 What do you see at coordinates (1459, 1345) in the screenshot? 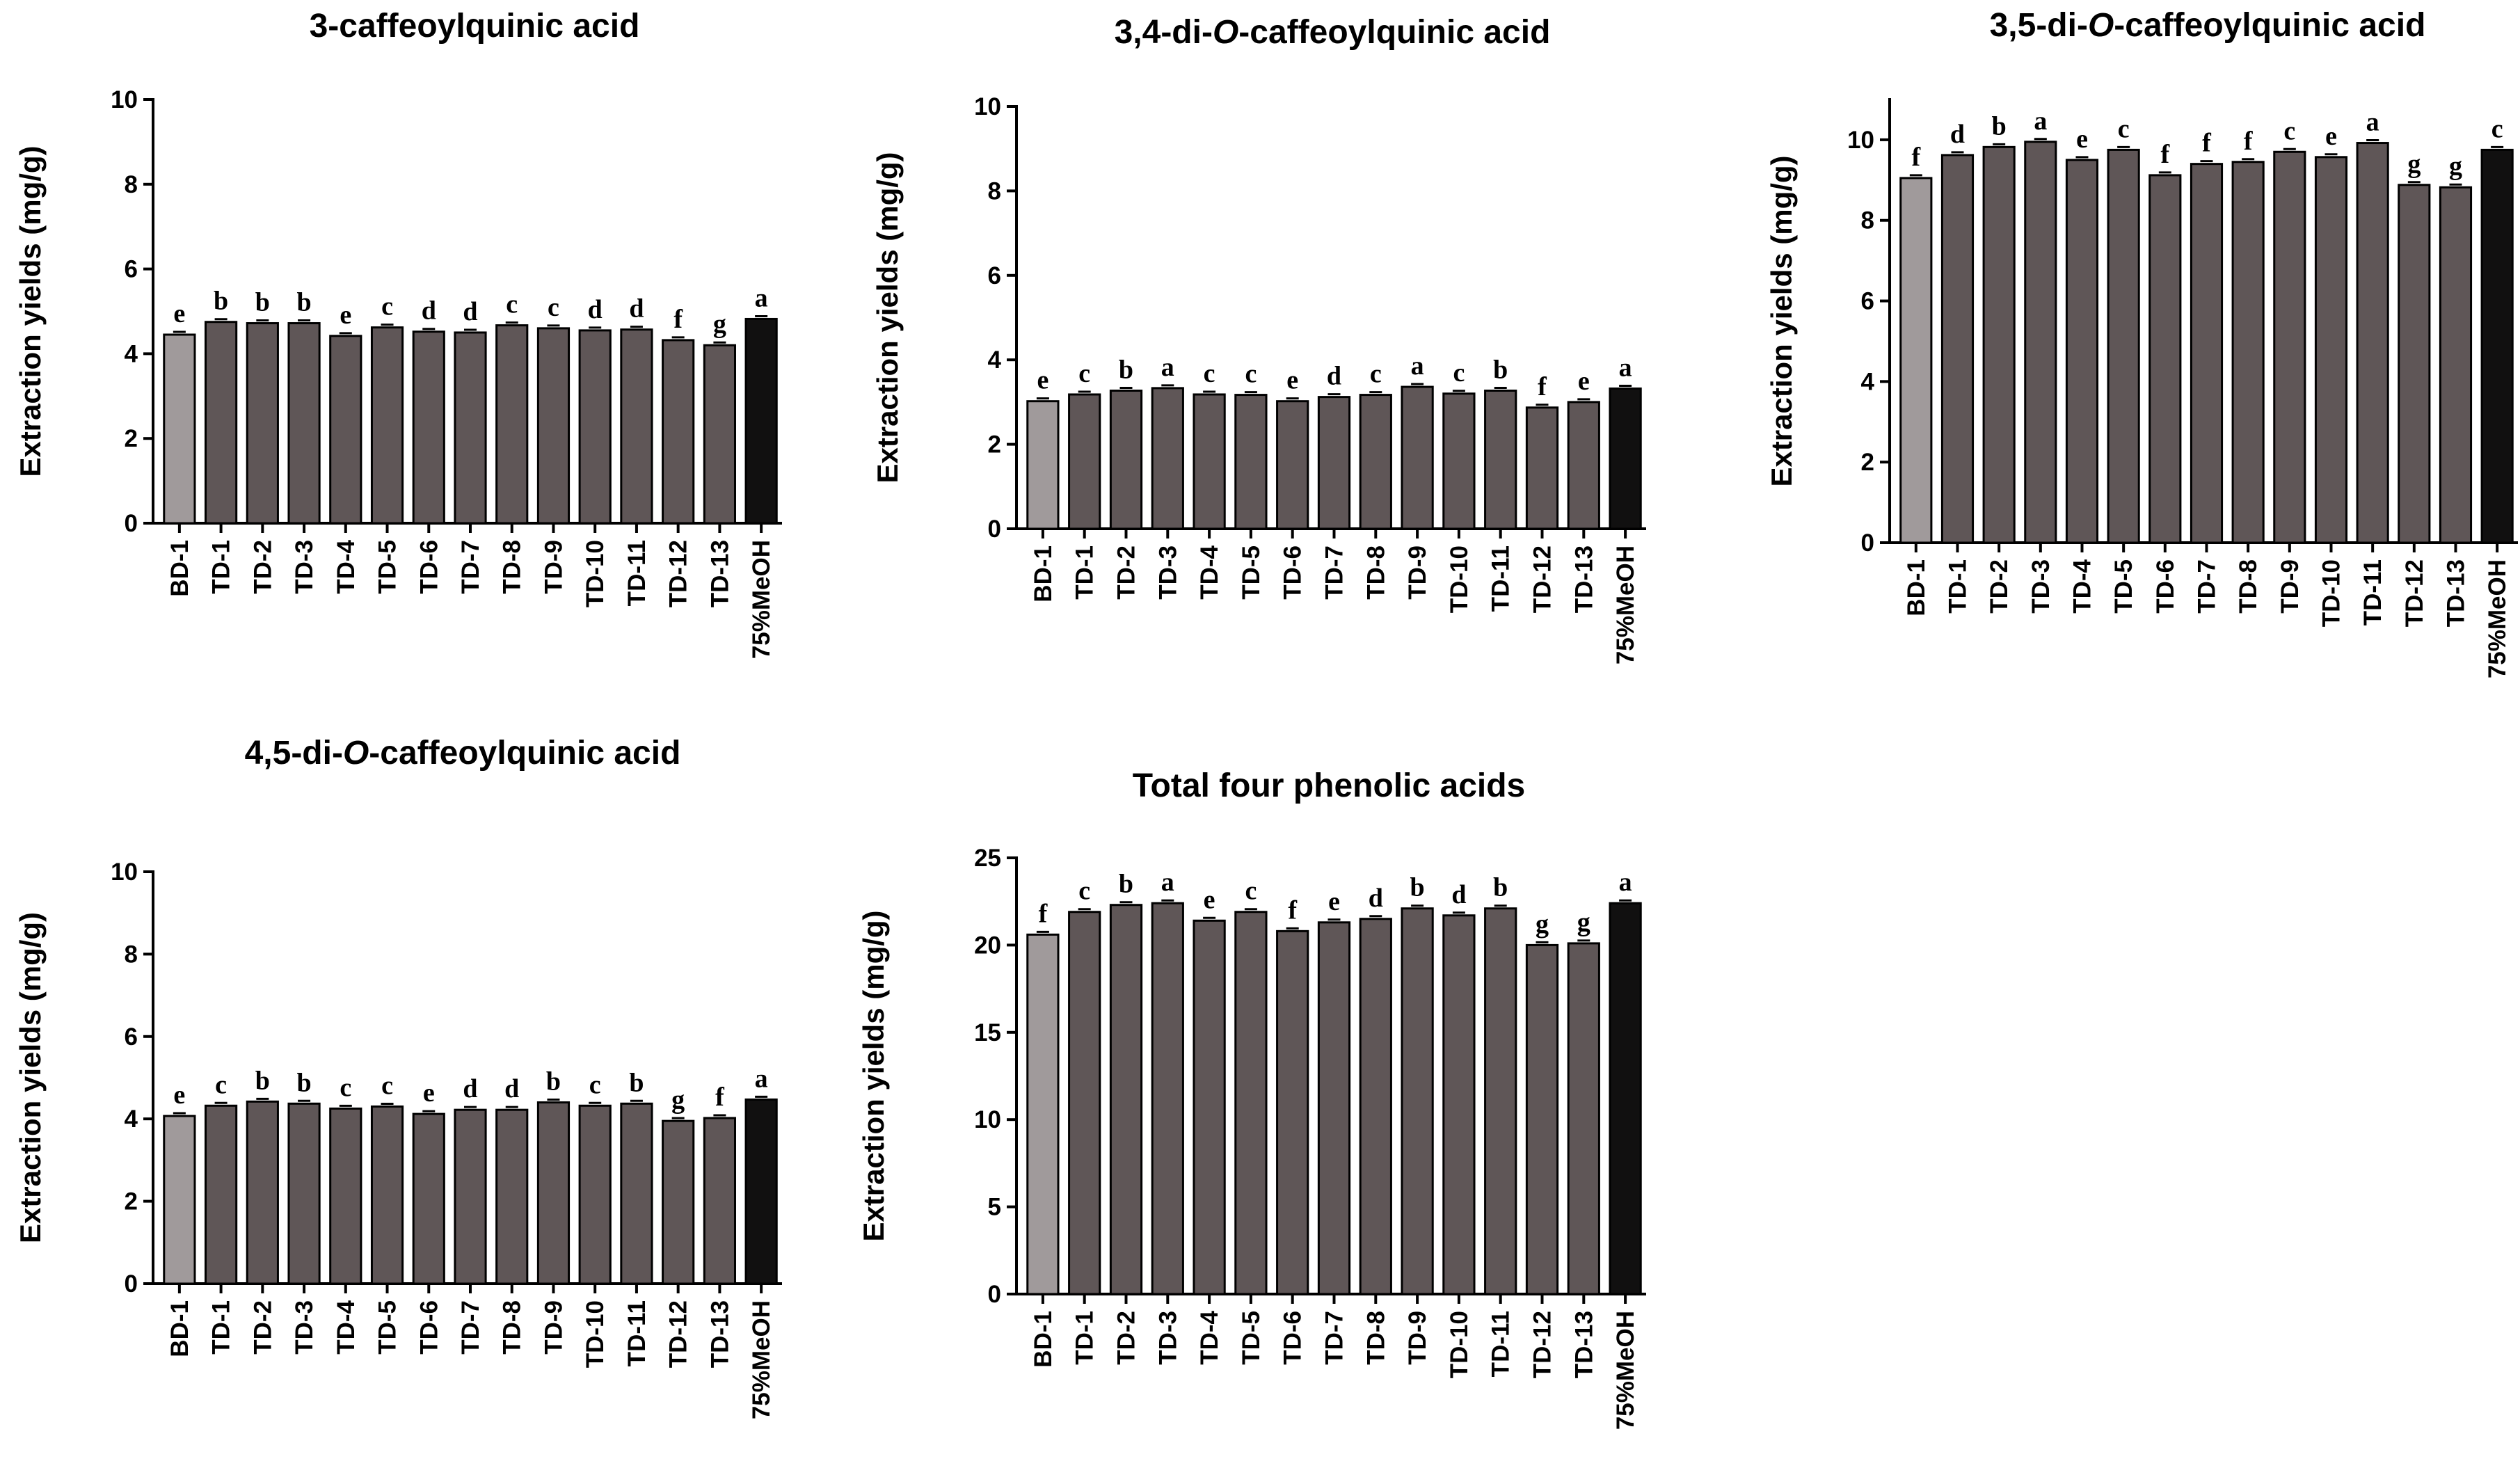
I see `x-tick-label: TD-10` at bounding box center [1459, 1345].